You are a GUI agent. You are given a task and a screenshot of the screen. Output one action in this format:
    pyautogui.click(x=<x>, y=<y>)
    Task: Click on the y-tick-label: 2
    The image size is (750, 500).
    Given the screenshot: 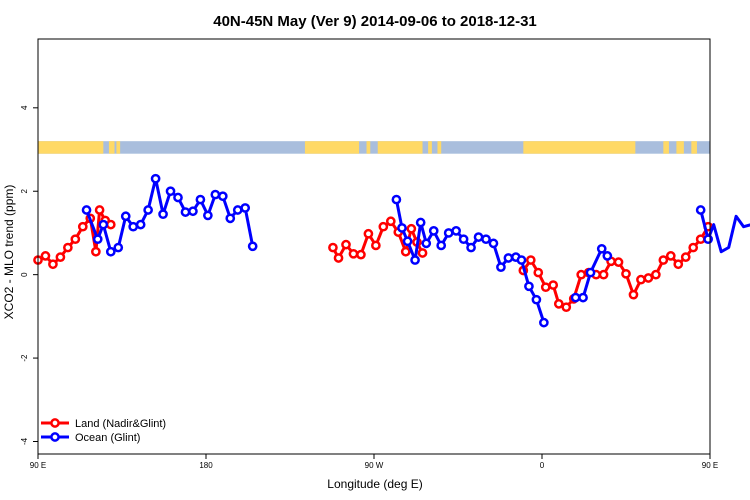 What is the action you would take?
    pyautogui.click(x=24, y=190)
    